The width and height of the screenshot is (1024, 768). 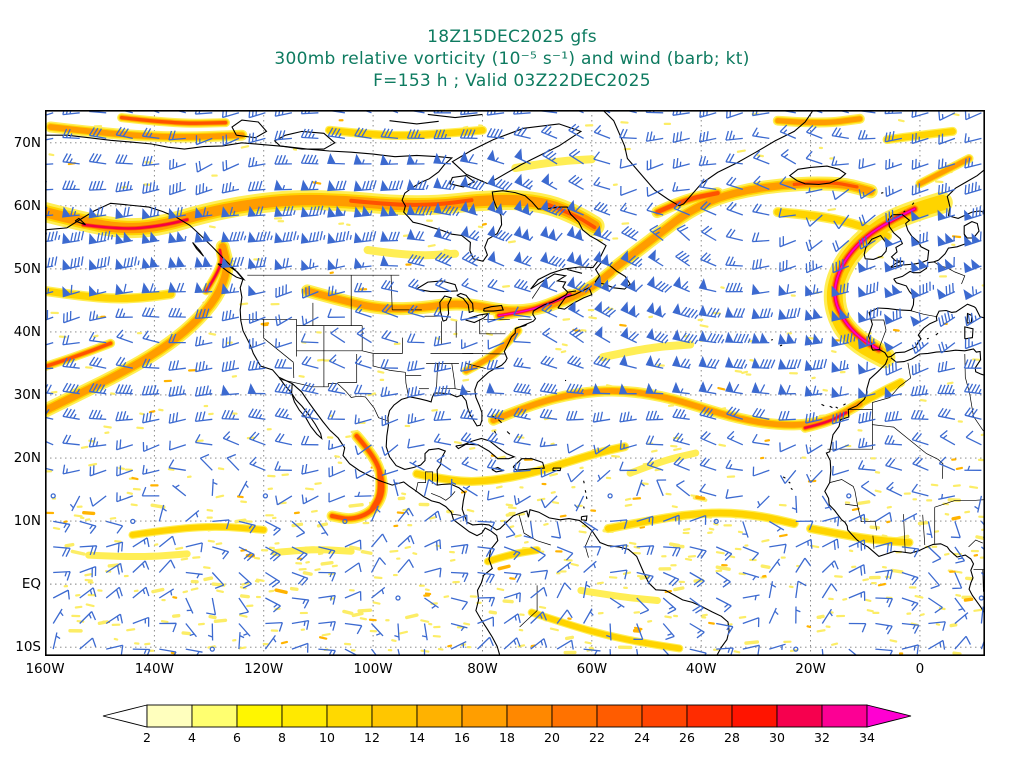 What do you see at coordinates (597, 737) in the screenshot?
I see `colorbar-tick-label: 22` at bounding box center [597, 737].